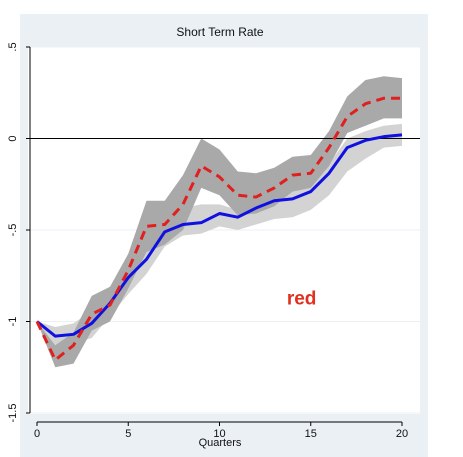 This screenshot has height=457, width=463. What do you see at coordinates (13, 46) in the screenshot?
I see `y-tick-label-4: .5` at bounding box center [13, 46].